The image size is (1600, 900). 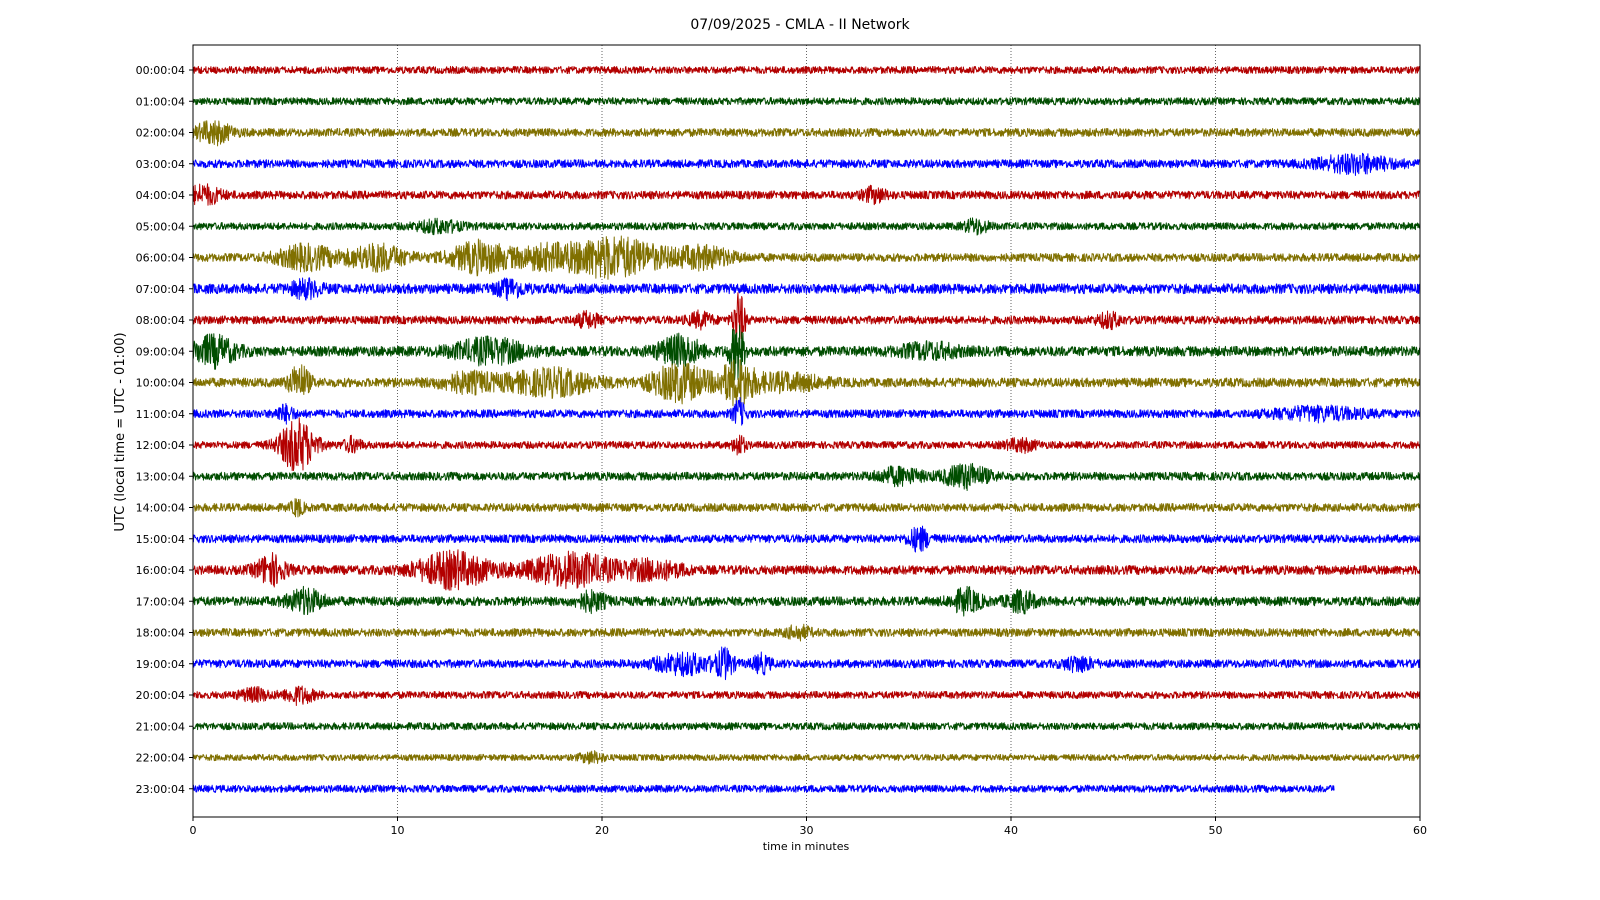 What do you see at coordinates (160, 570) in the screenshot?
I see `y-tick-label: 16:00:04` at bounding box center [160, 570].